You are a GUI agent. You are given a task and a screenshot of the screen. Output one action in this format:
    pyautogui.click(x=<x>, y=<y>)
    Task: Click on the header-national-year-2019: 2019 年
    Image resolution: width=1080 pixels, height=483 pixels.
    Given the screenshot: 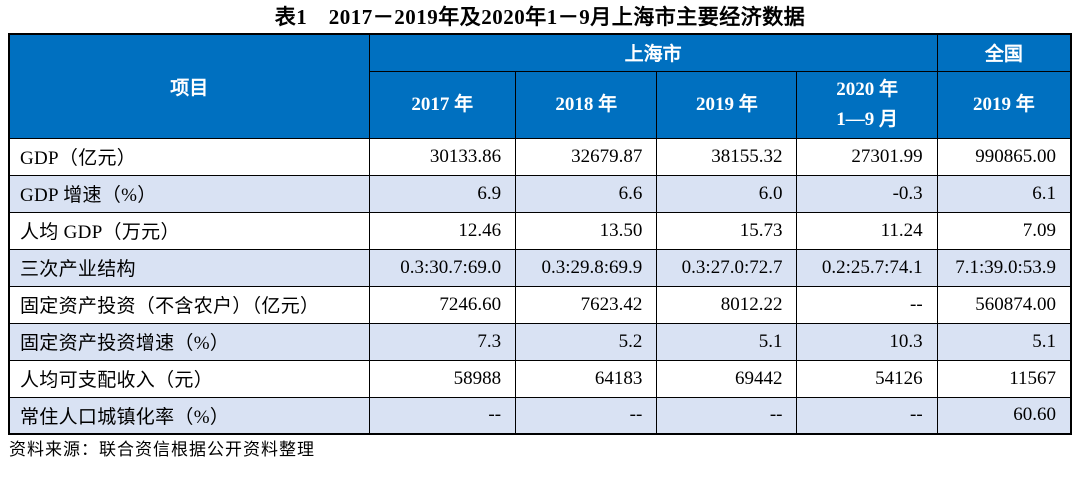 What is the action you would take?
    pyautogui.click(x=1004, y=104)
    